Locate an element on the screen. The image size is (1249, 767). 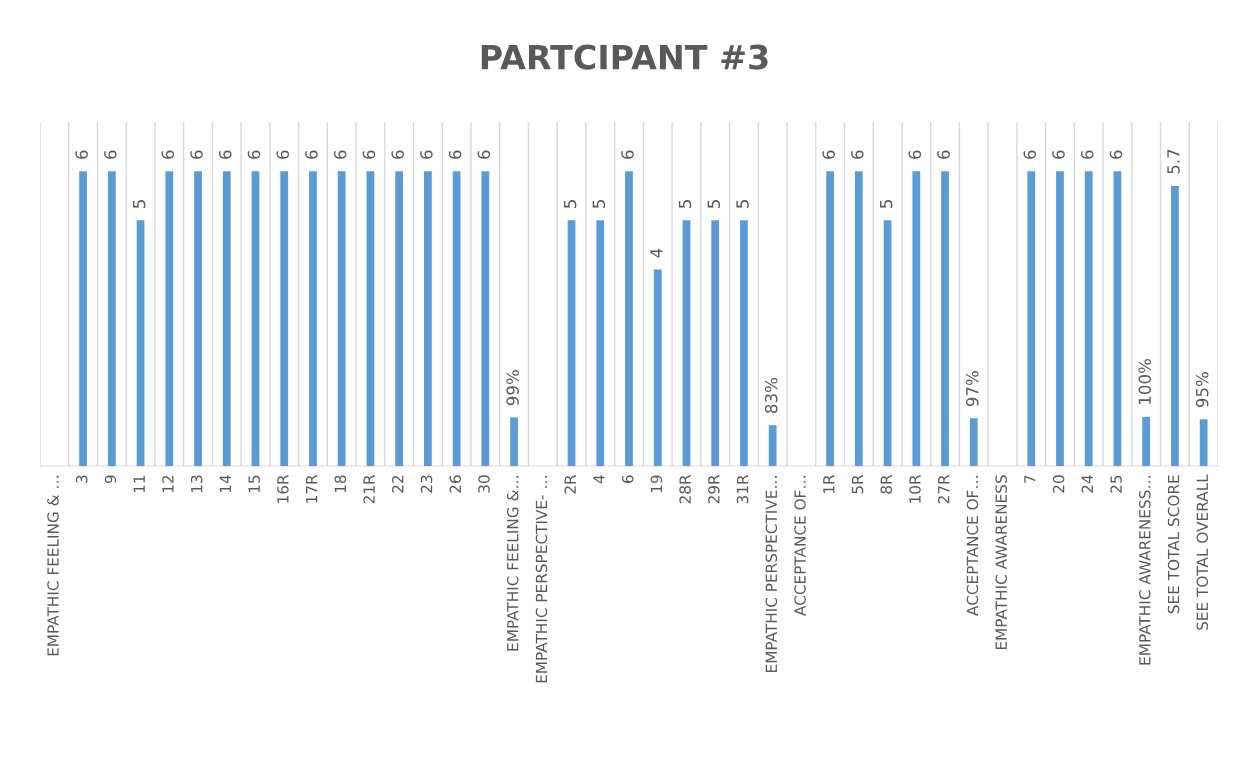
x-tick-label: 2R is located at coordinates (570, 484).